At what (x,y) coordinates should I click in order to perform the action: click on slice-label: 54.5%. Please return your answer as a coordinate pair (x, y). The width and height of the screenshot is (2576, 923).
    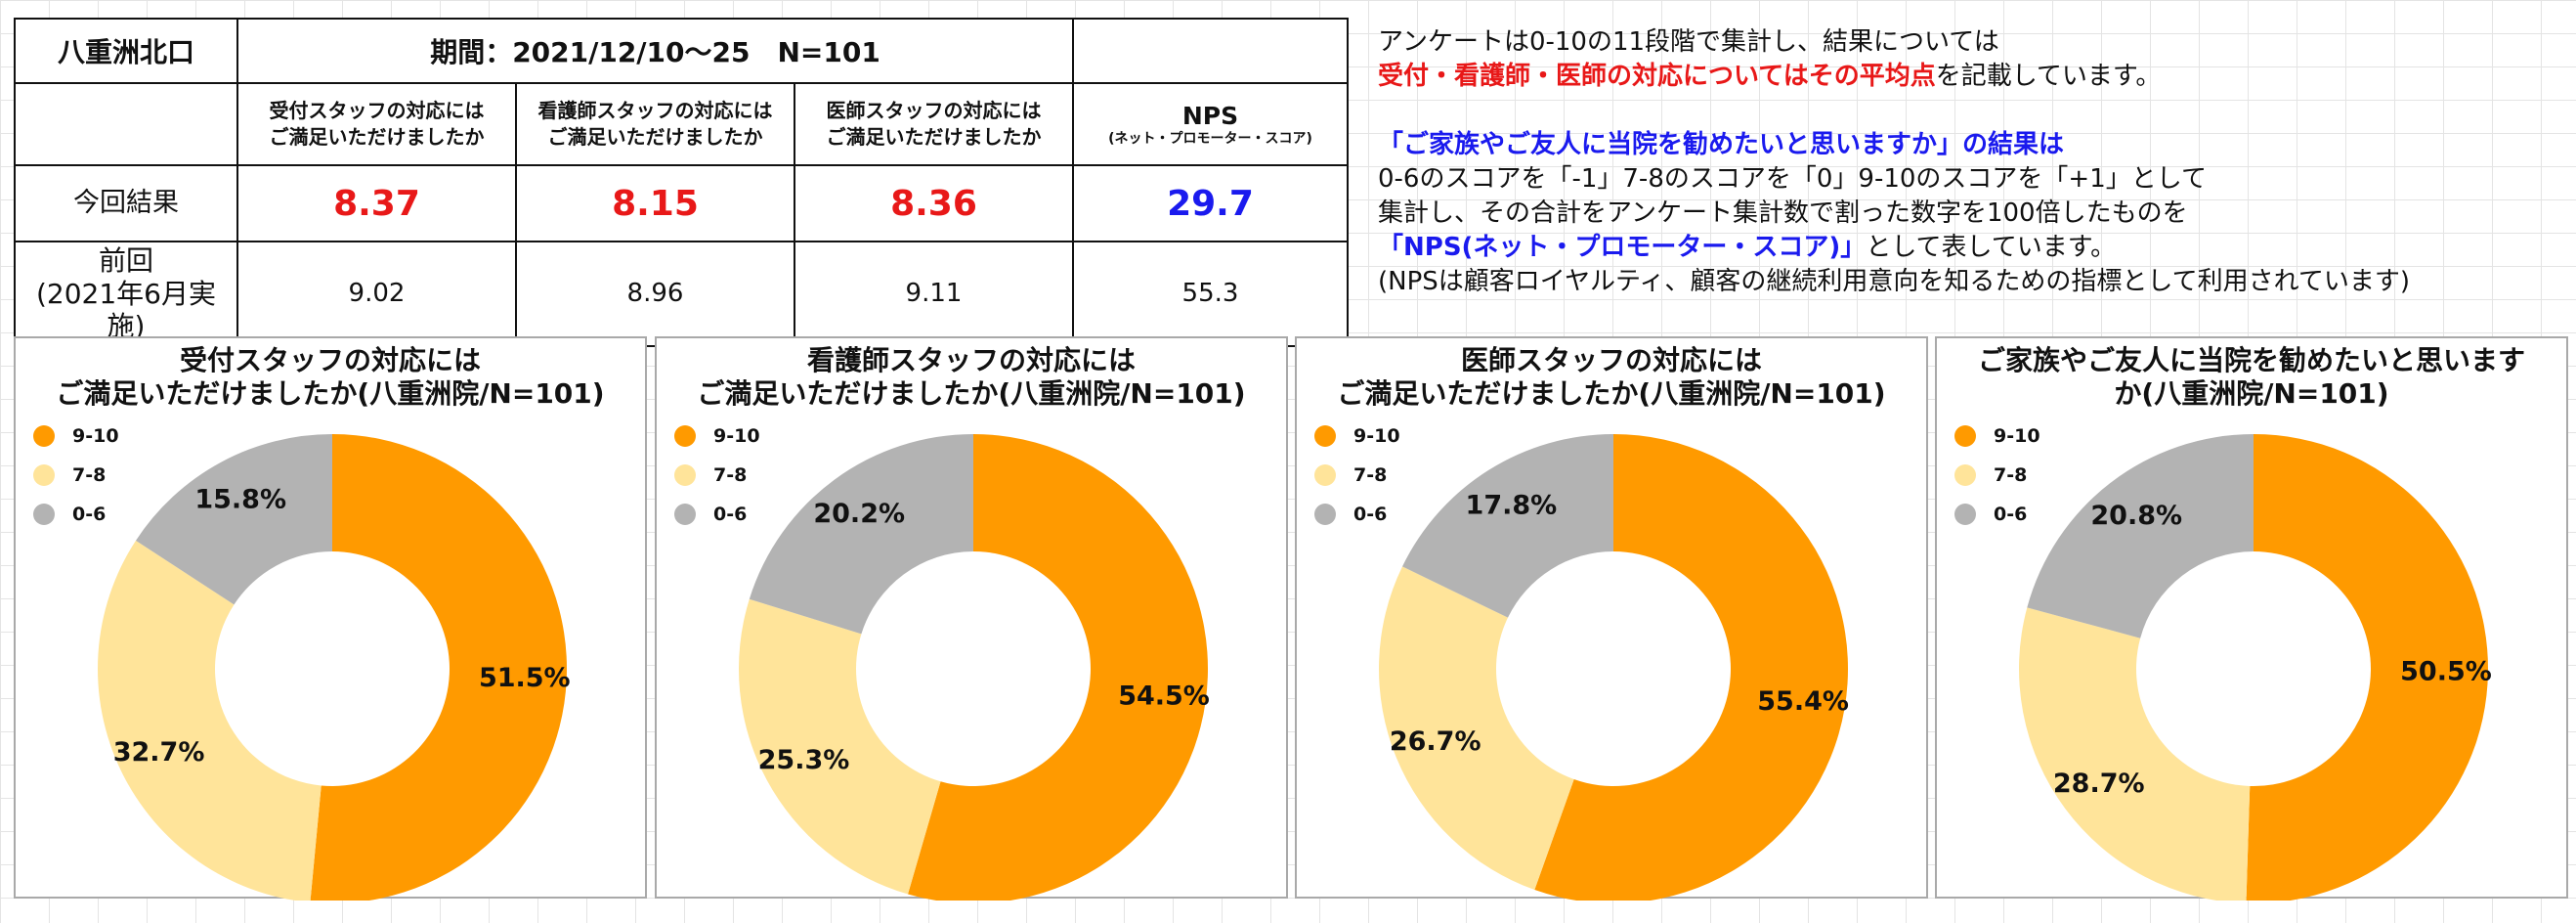
    Looking at the image, I should click on (1164, 696).